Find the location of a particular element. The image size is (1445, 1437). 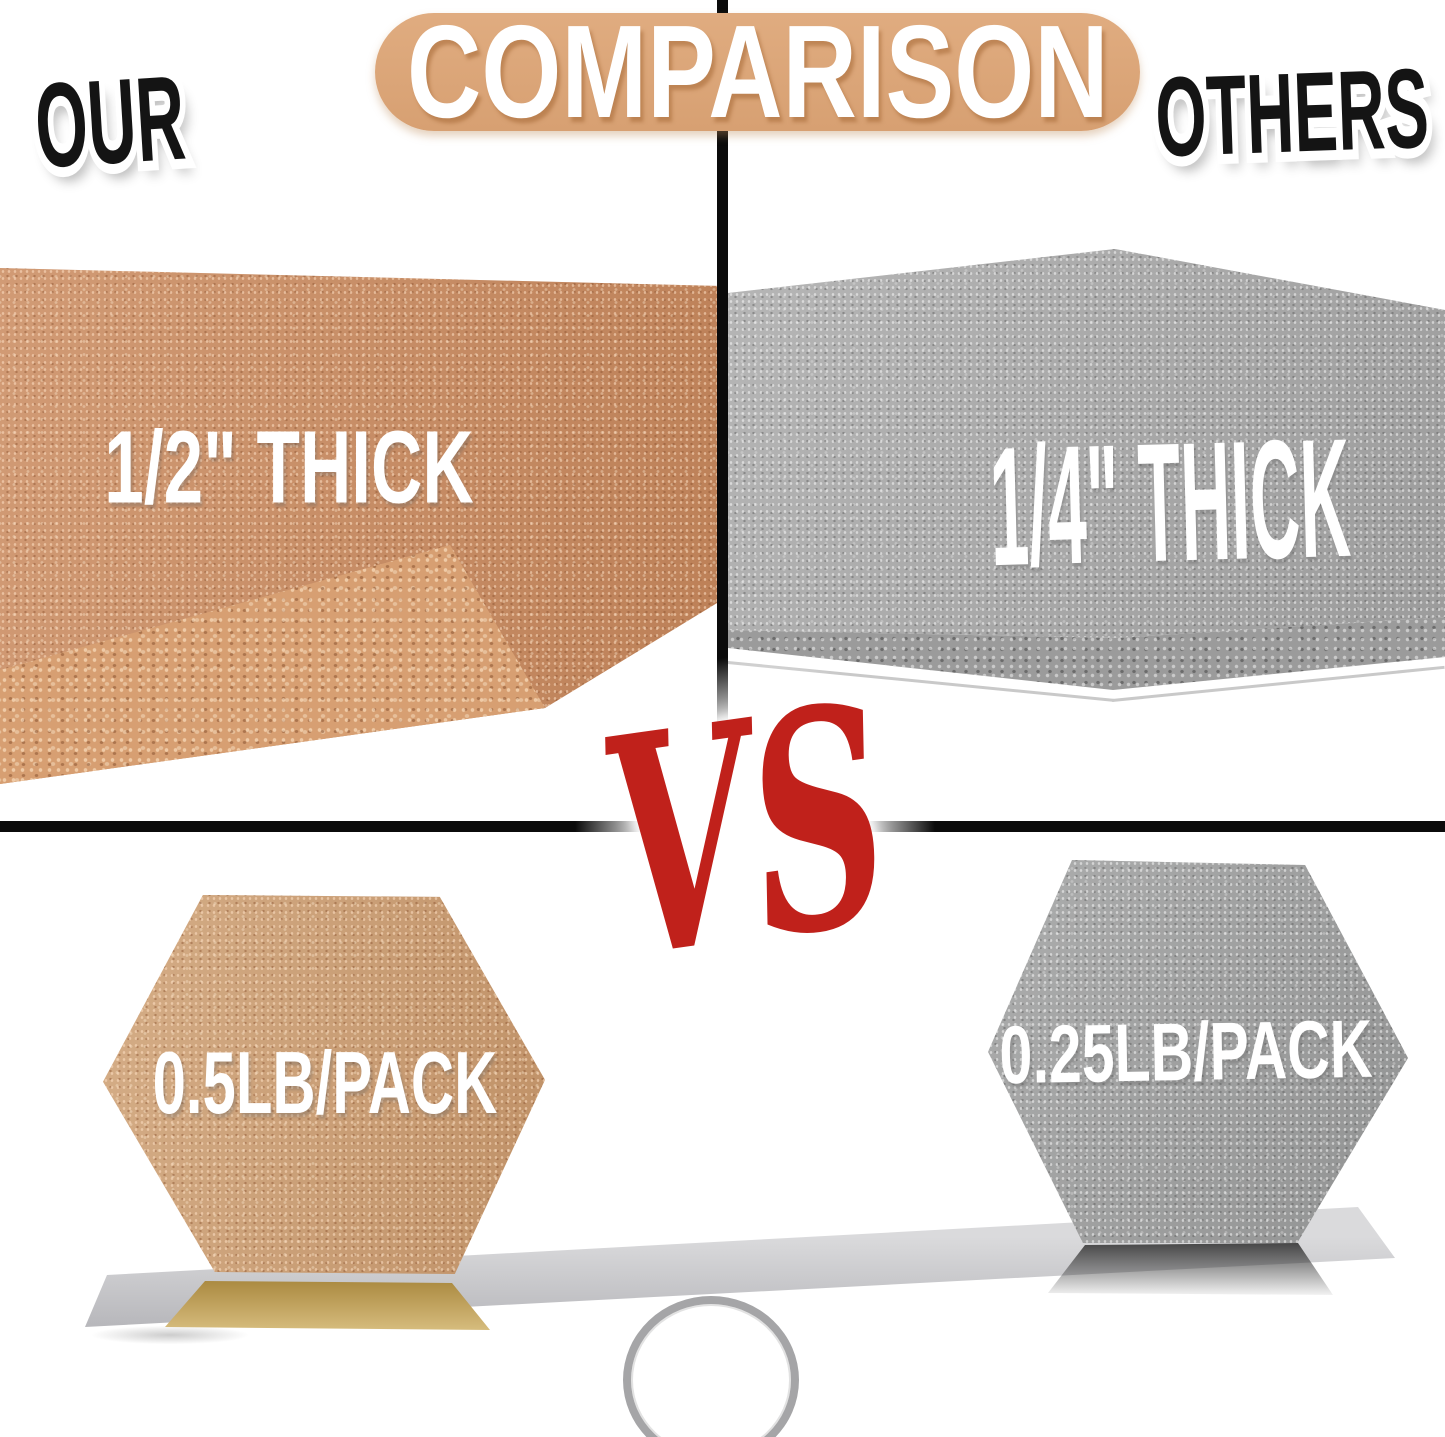

comparison-banner: COMPARISON is located at coordinates (757, 72).